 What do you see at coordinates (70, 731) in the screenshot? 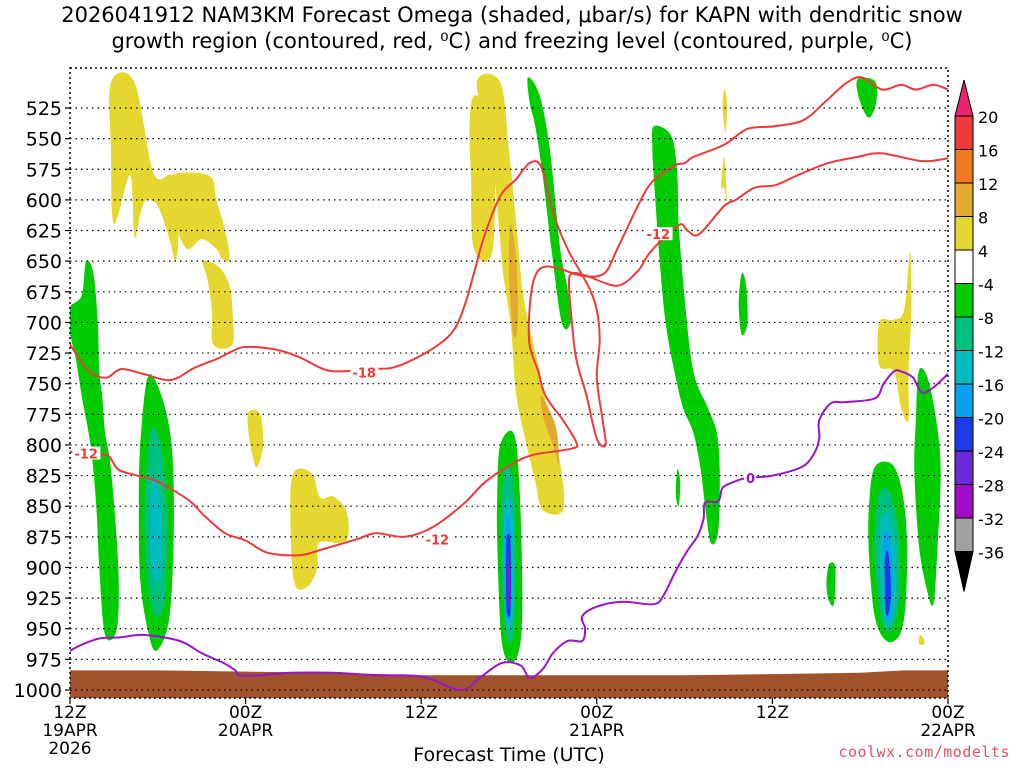
I see `x-tick-label-0-1: 19APR` at bounding box center [70, 731].